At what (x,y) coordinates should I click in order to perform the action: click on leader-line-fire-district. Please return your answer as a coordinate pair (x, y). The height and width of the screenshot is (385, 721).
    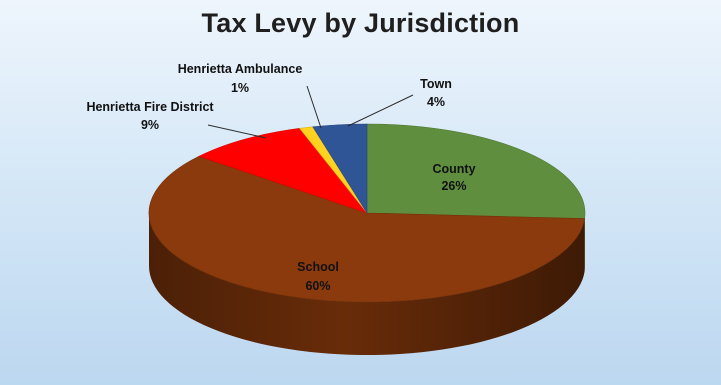
    Looking at the image, I should click on (237, 131).